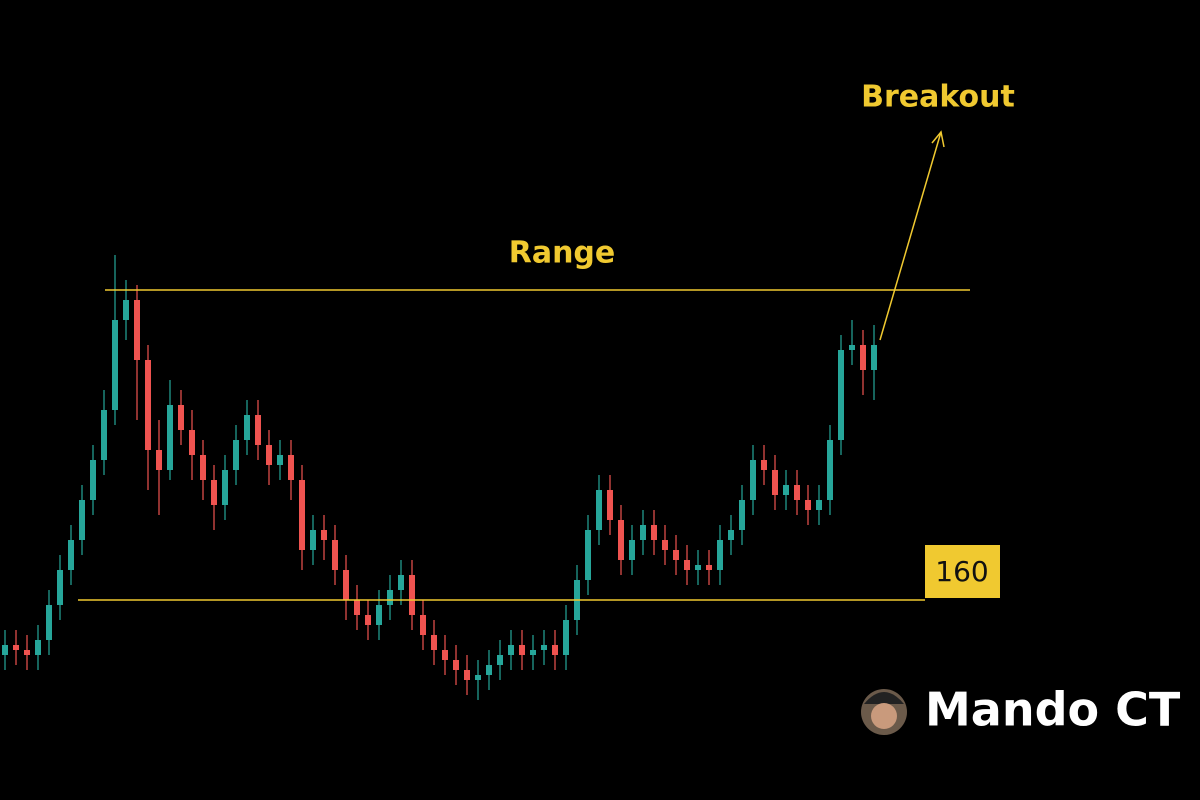  What do you see at coordinates (912, 235) in the screenshot?
I see `breakout-arrow` at bounding box center [912, 235].